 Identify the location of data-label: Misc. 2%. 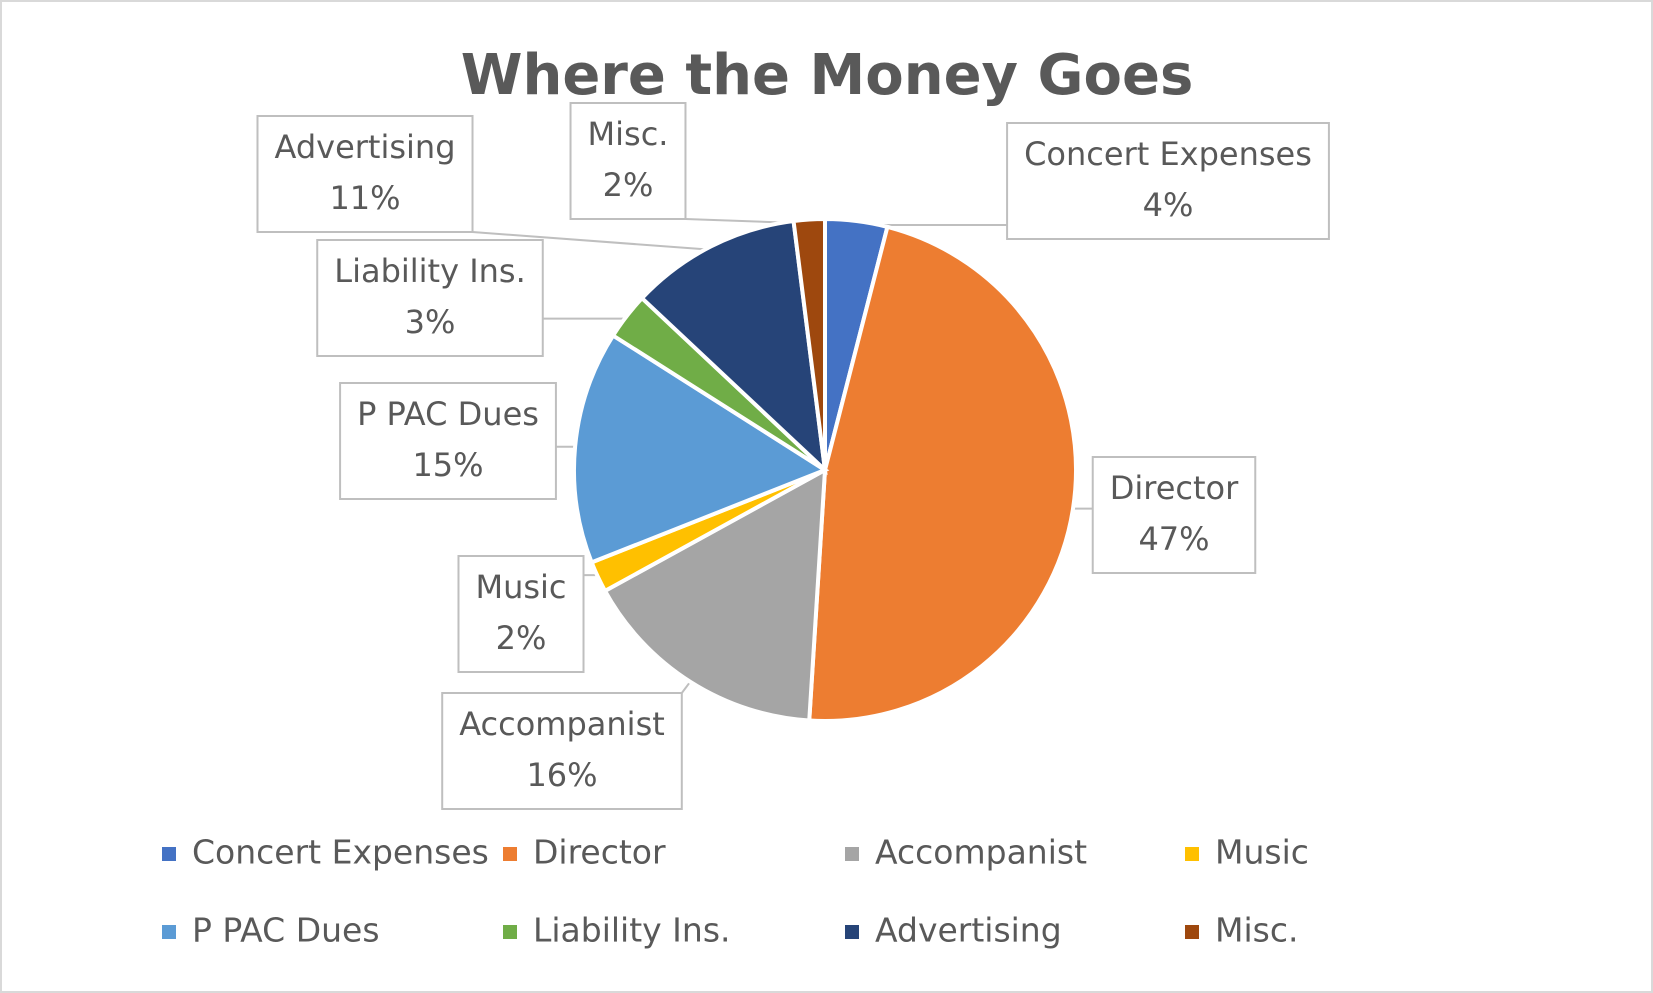
(628, 161).